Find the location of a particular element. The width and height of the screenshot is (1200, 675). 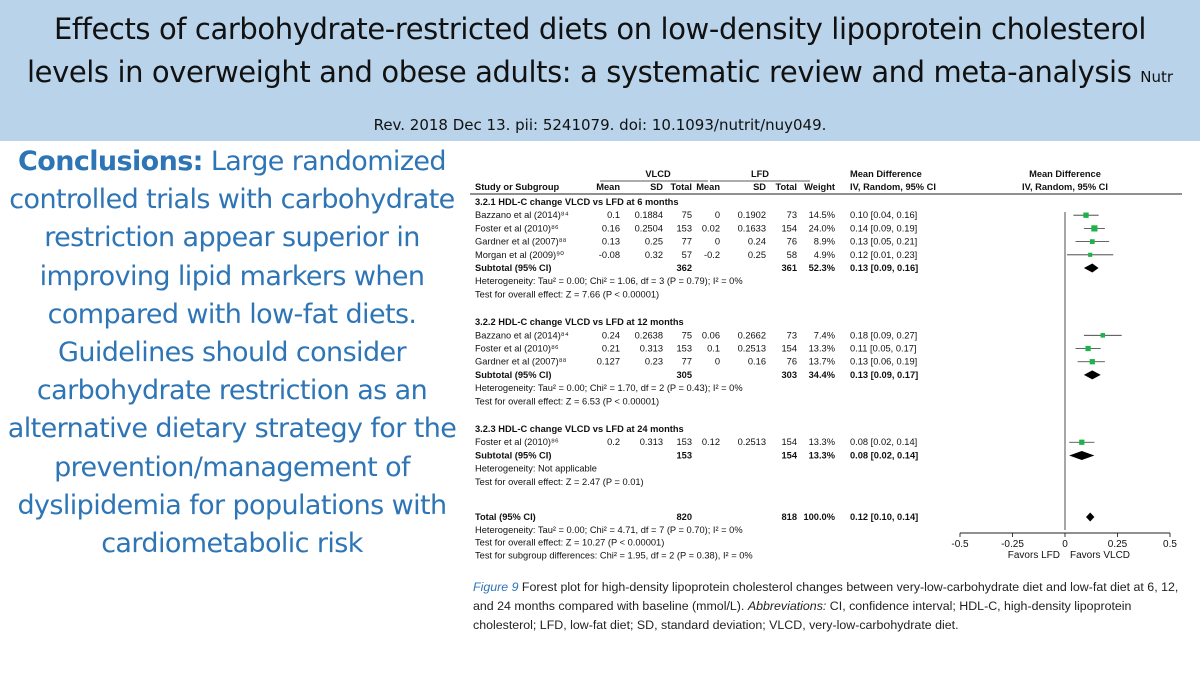

vlcd-mean: 0.16 is located at coordinates (611, 228).